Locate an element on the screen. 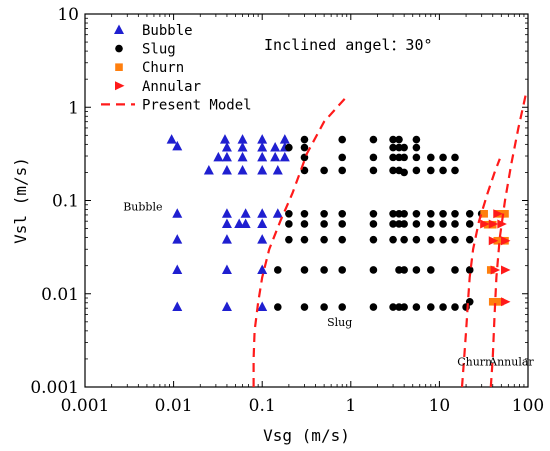 The width and height of the screenshot is (550, 451). y-tick-label: 0.01 is located at coordinates (60, 295).